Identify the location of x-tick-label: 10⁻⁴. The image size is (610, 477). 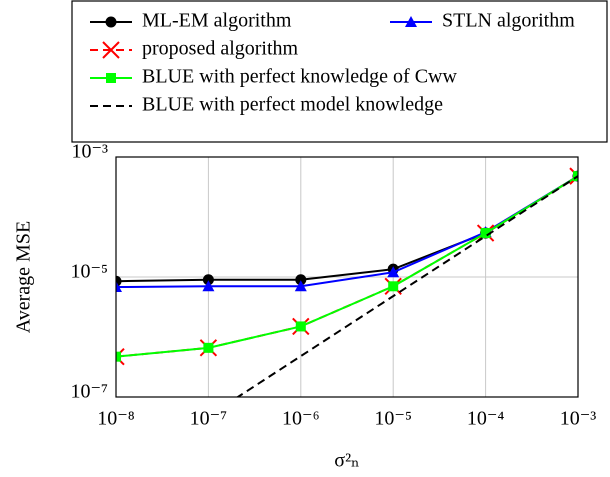
(486, 419).